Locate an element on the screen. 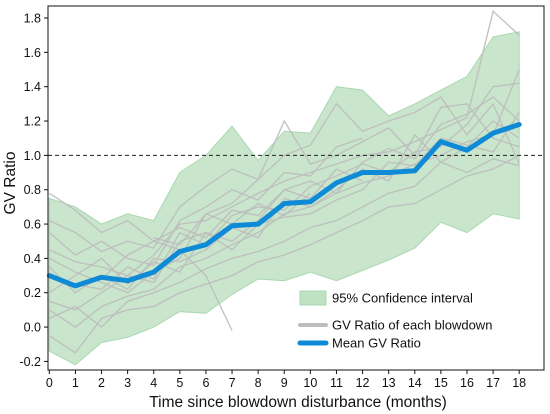 This screenshot has height=414, width=550. x-tick-label: 11 is located at coordinates (336, 383).